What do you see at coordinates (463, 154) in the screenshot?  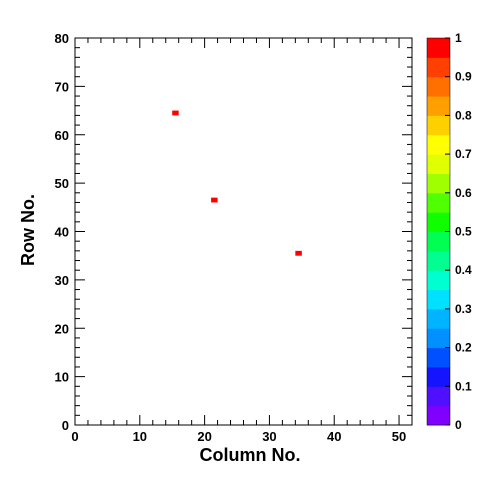 I see `colorbar-tick-label: 0.7` at bounding box center [463, 154].